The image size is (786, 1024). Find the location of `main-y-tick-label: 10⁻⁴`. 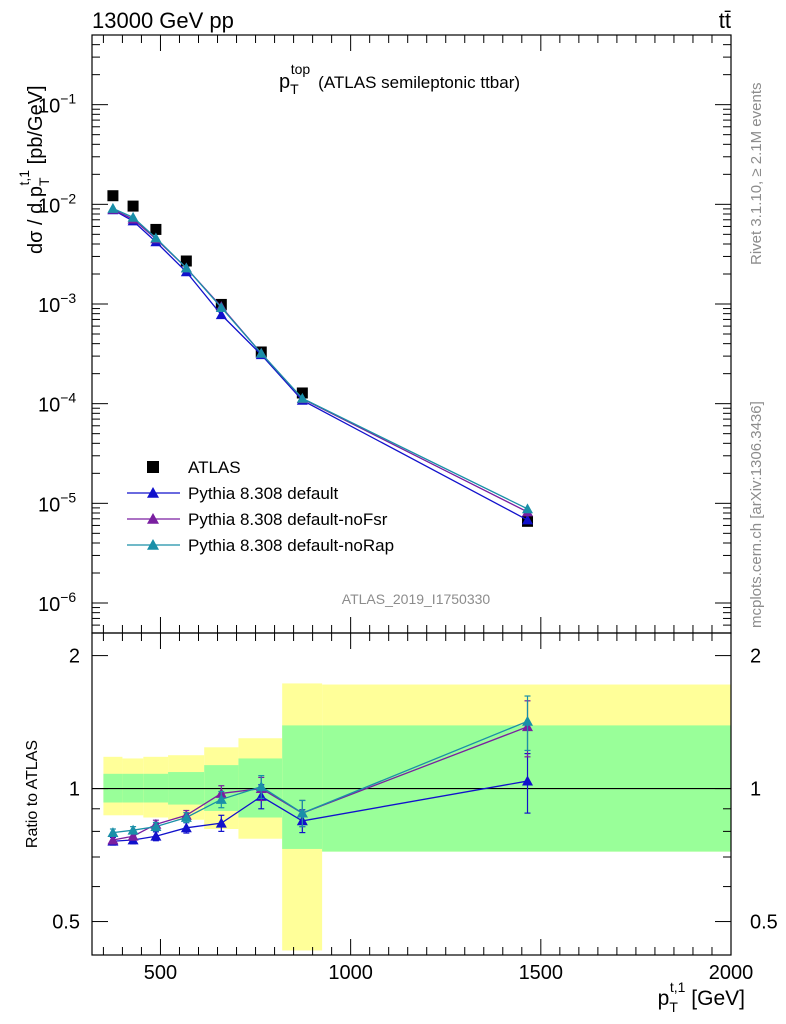

main-y-tick-label: 10⁻⁴ is located at coordinates (57, 403).